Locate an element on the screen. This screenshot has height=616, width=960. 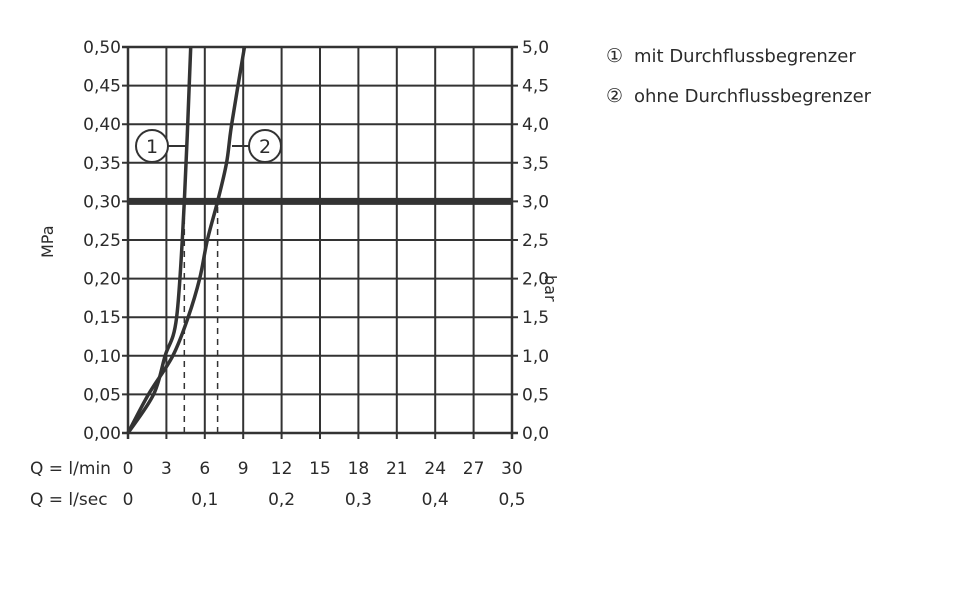
legend-text-1: mit Durchflussbegrenzer is located at coordinates (745, 56).